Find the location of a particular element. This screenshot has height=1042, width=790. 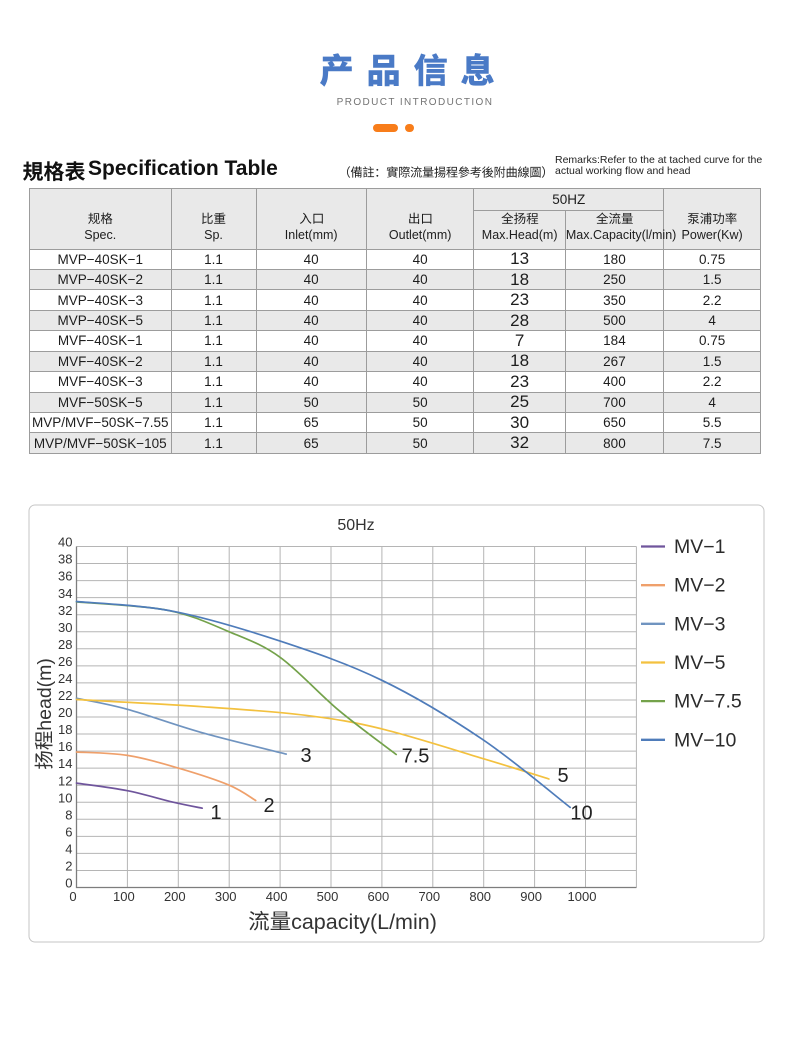

svg-text: 36 is located at coordinates (65, 576).